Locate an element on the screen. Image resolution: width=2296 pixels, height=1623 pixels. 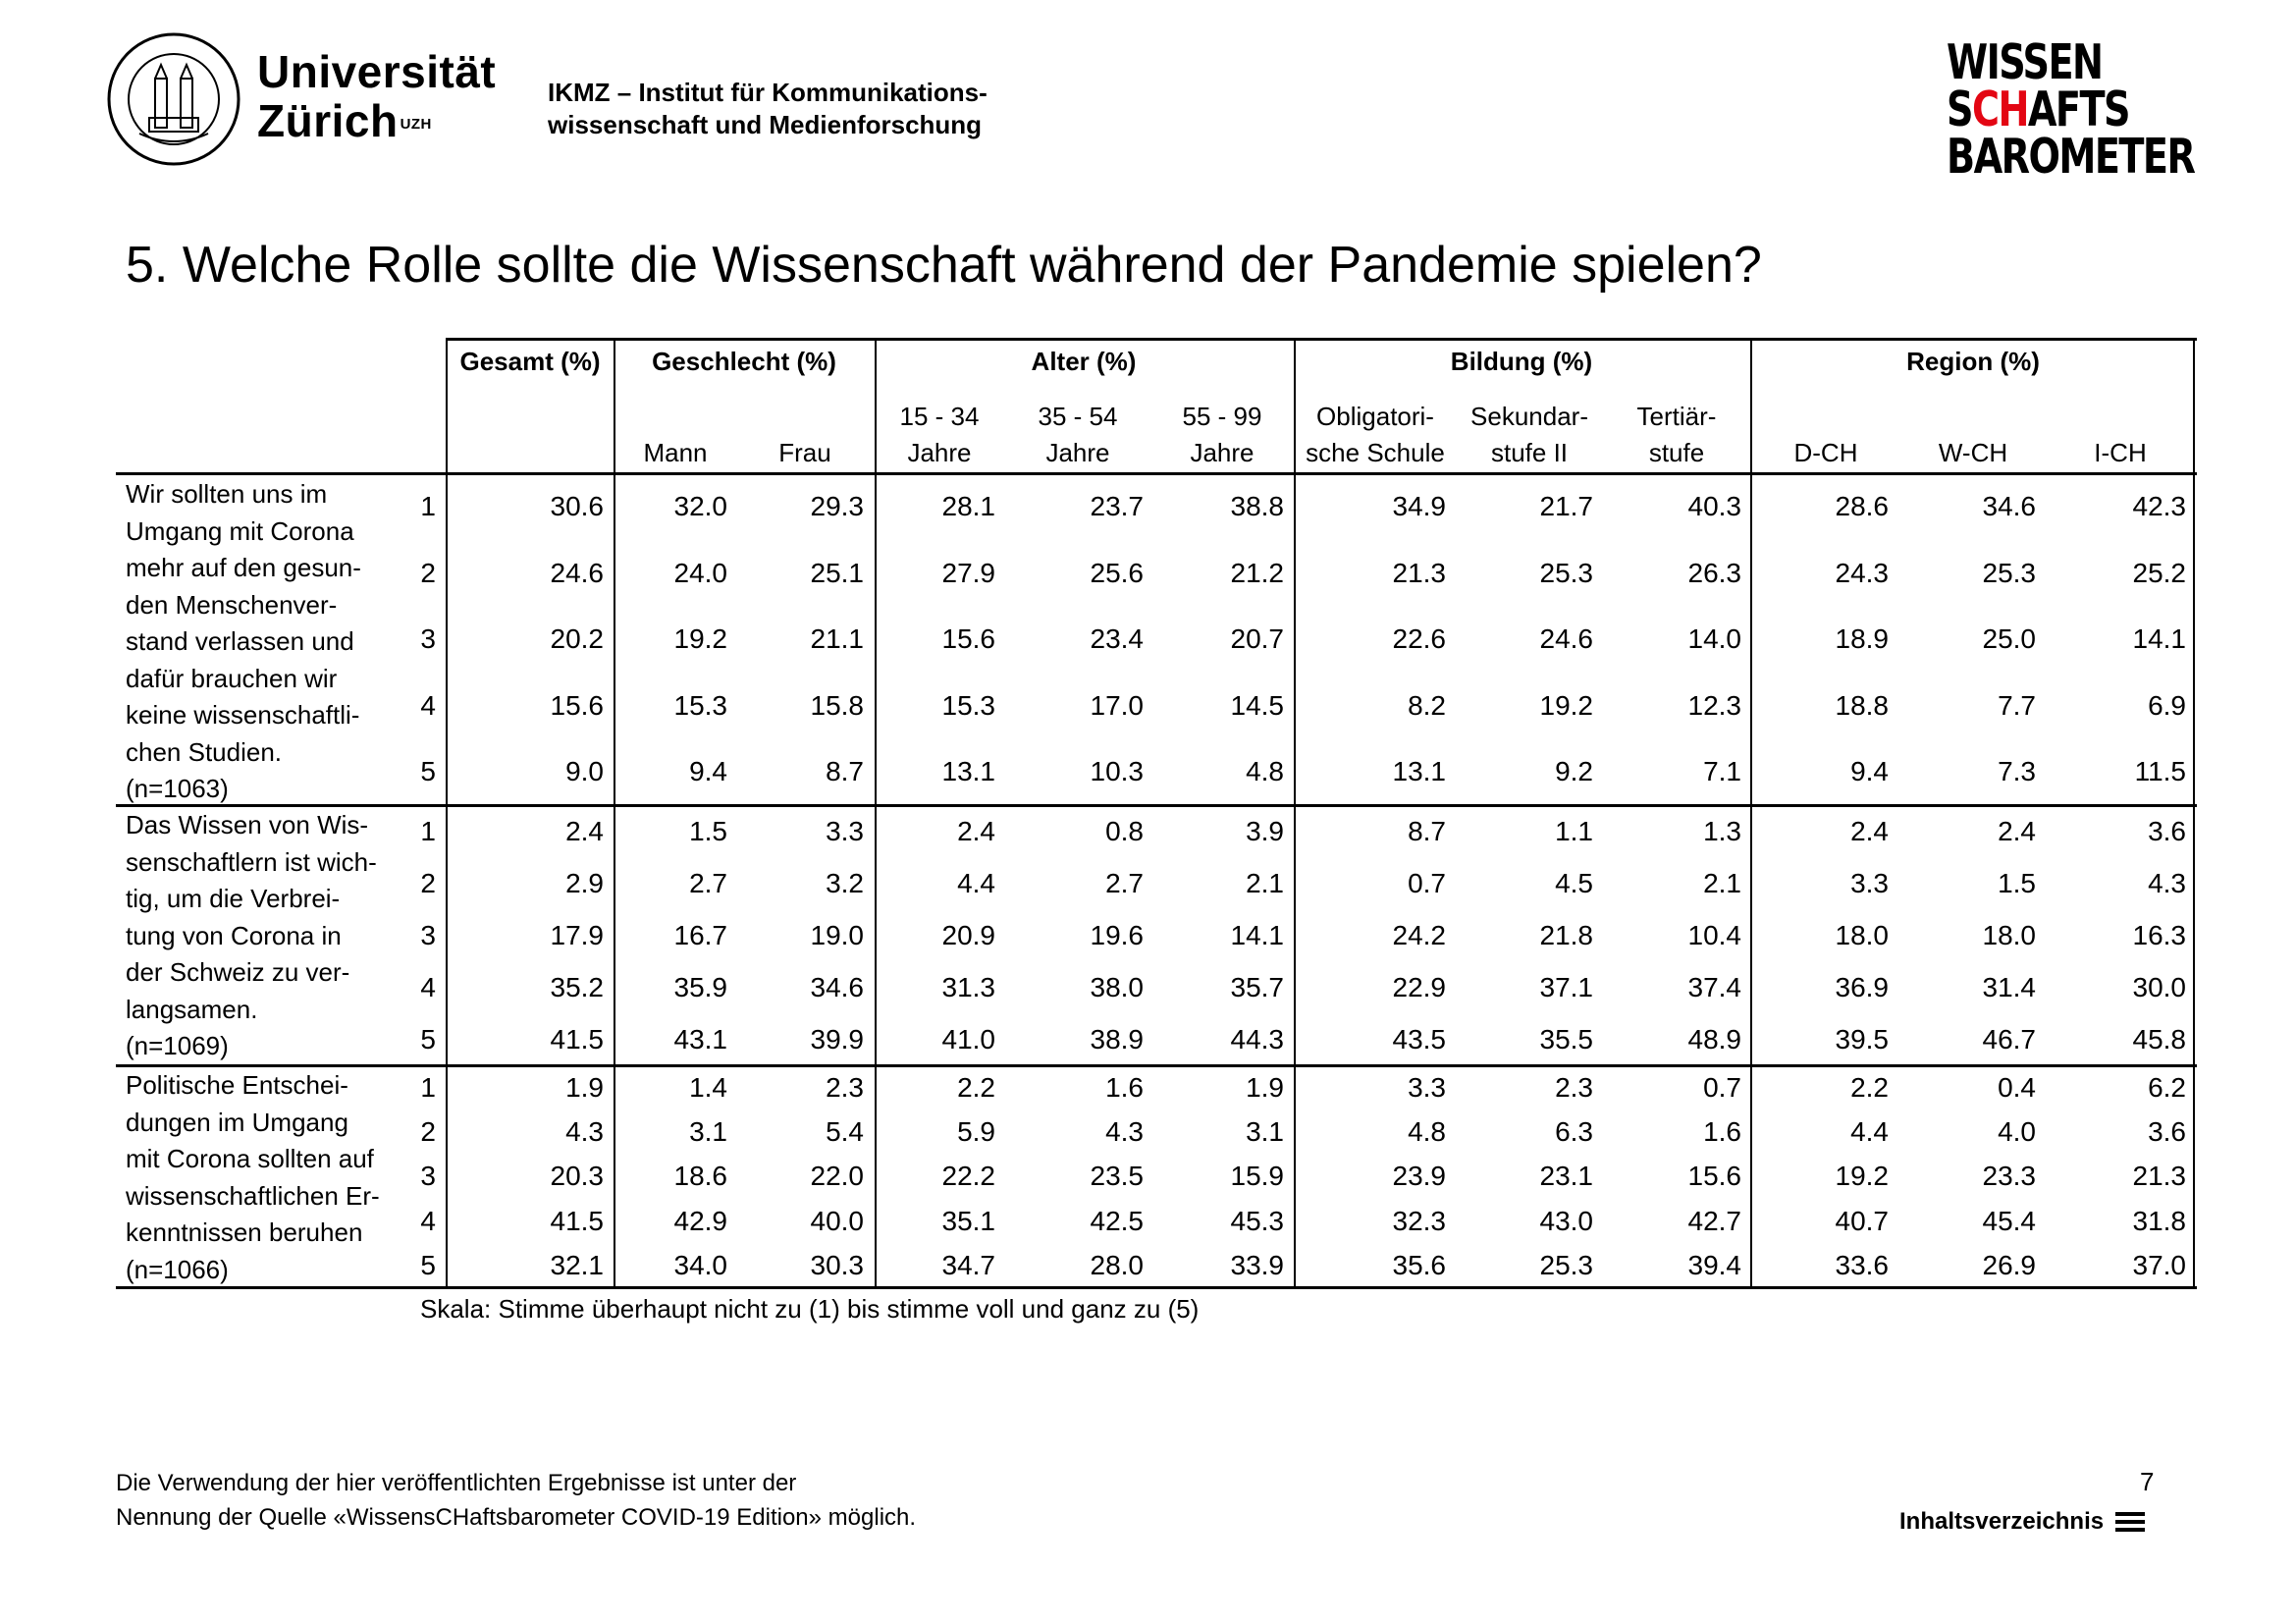
table-cell: 27.9 is located at coordinates (969, 573).